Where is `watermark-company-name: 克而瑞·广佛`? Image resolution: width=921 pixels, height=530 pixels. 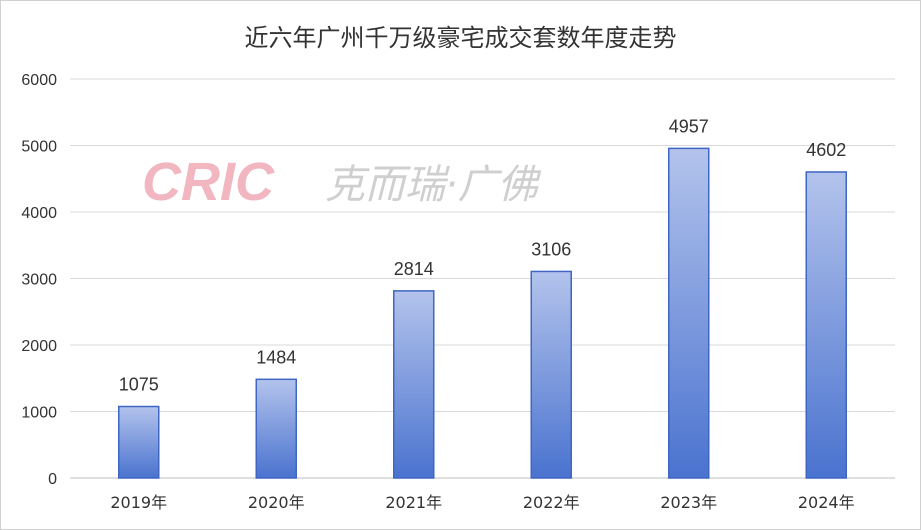
watermark-company-name: 克而瑞·广佛 is located at coordinates (433, 185).